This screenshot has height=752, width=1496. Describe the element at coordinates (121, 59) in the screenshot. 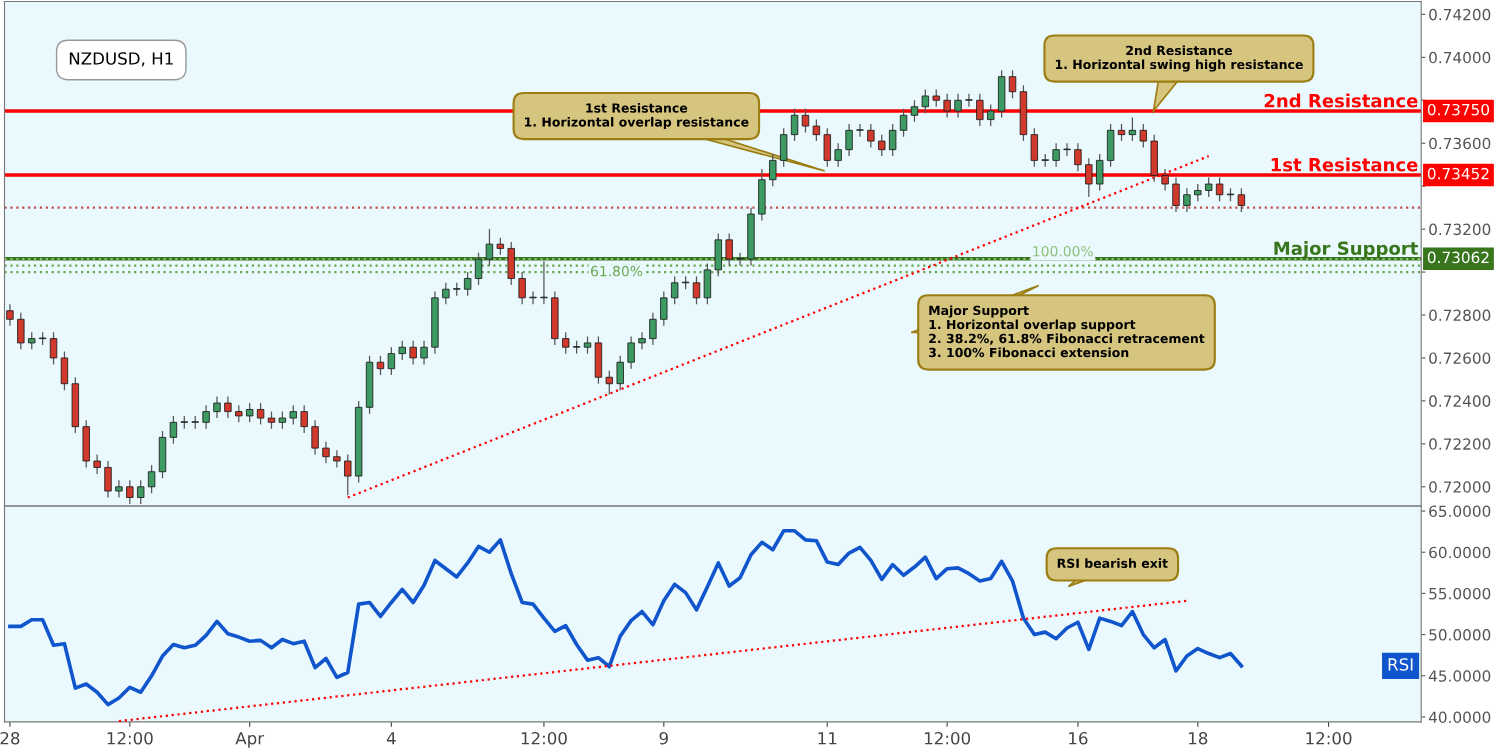

I see `text: NZDUSD, H1` at that location.